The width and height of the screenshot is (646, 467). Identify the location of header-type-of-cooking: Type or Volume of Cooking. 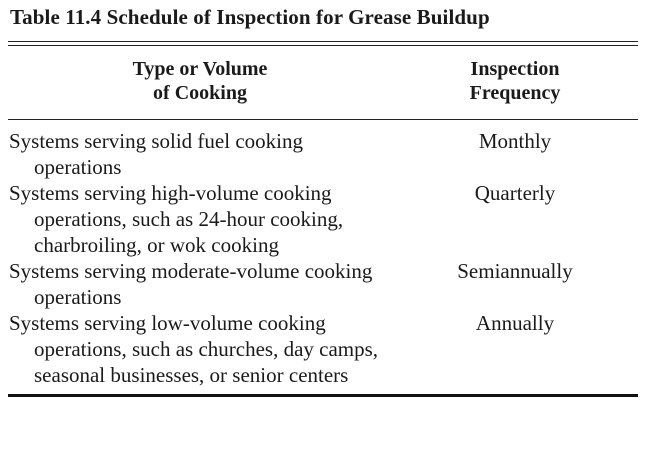
(200, 81).